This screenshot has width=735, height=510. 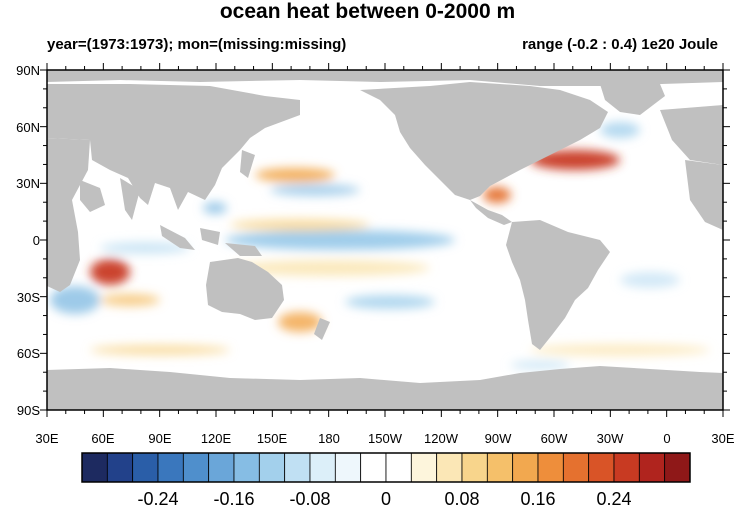 I want to click on anomaly-south-indian-warm, so click(x=110, y=272).